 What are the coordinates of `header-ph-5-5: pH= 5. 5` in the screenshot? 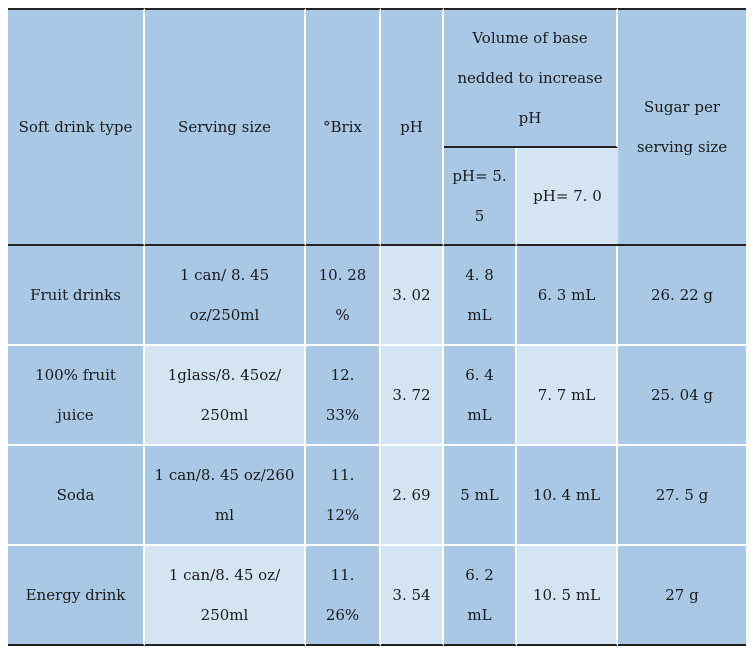 It's located at (480, 197).